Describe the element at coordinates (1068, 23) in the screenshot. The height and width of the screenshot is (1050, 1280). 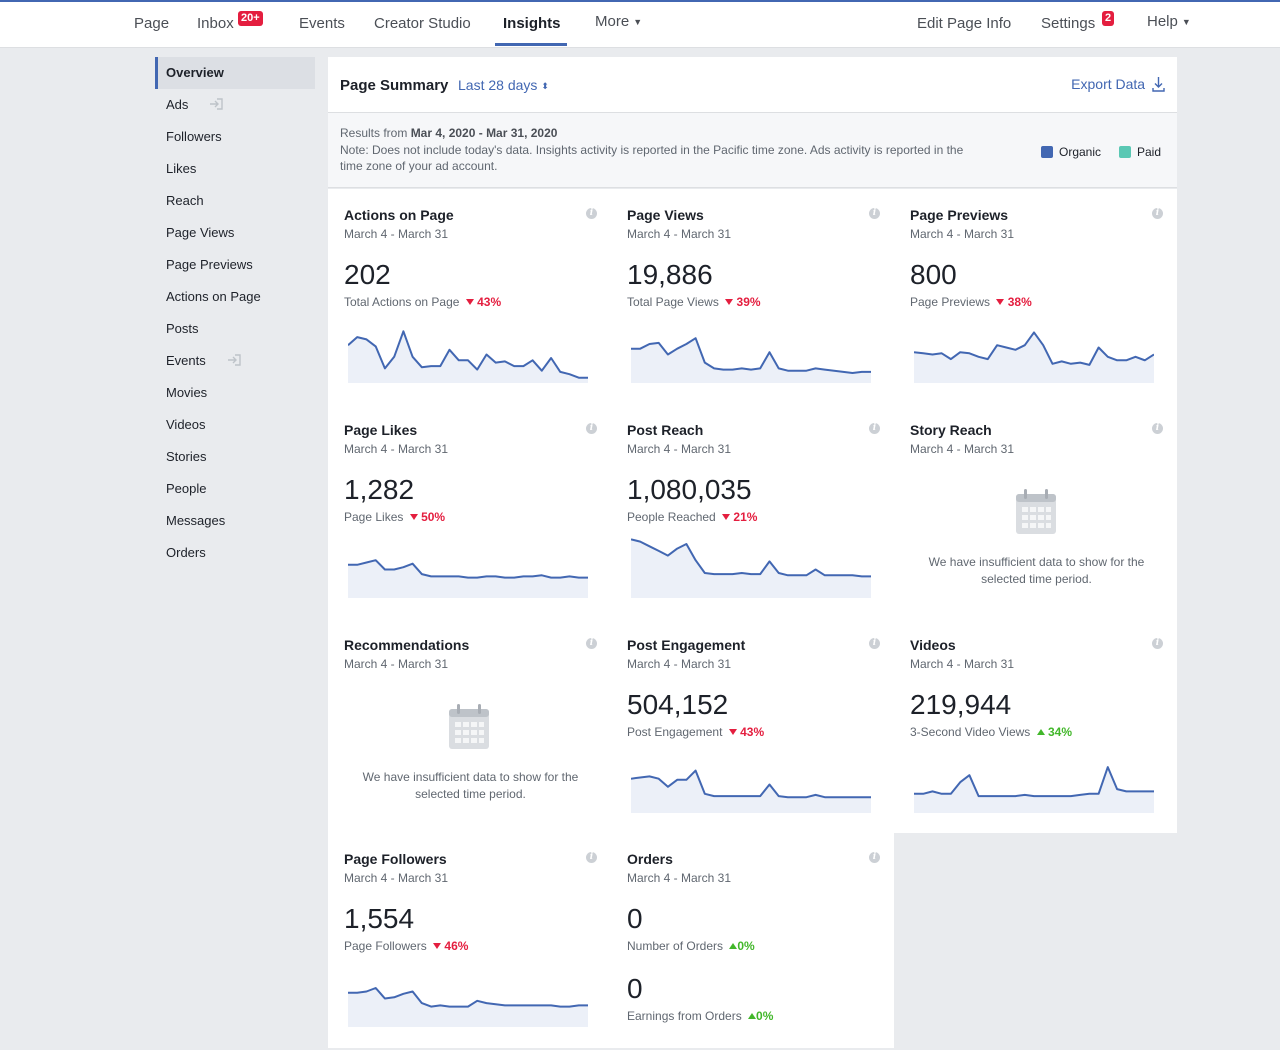
I see `nav-settings: Settings` at that location.